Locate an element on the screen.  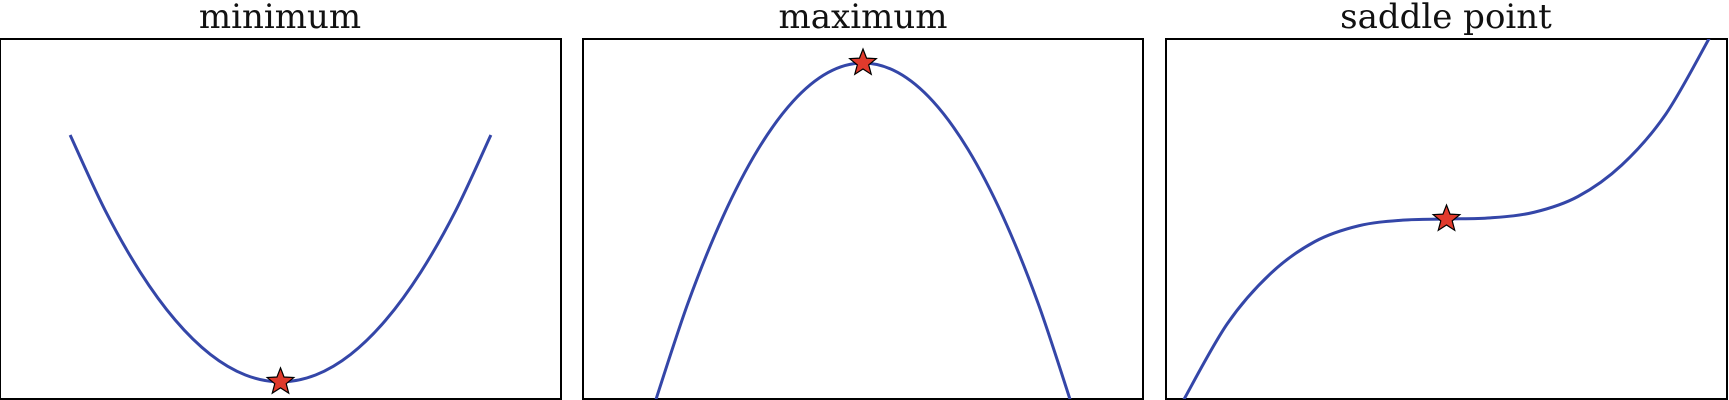
panel-title: minimum is located at coordinates (280, 18).